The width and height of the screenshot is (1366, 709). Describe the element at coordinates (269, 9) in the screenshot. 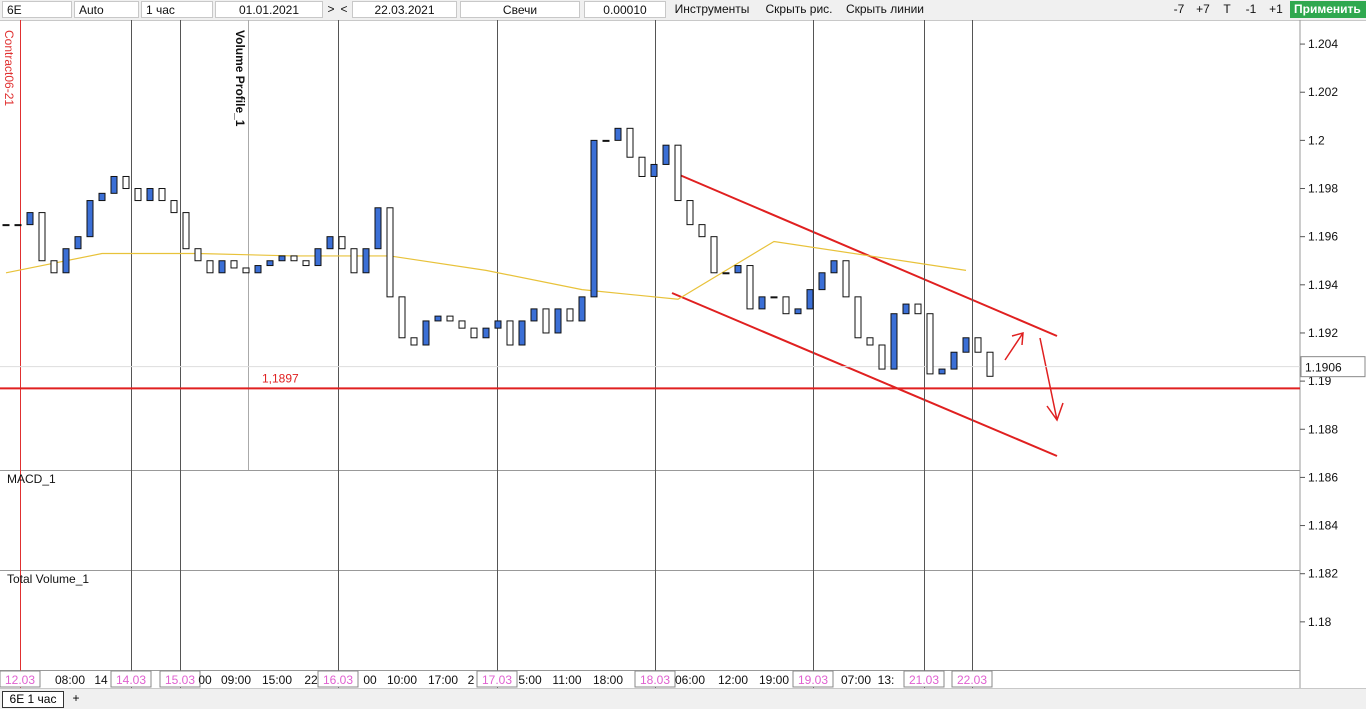

I see `date-from: 01.01.2021` at that location.